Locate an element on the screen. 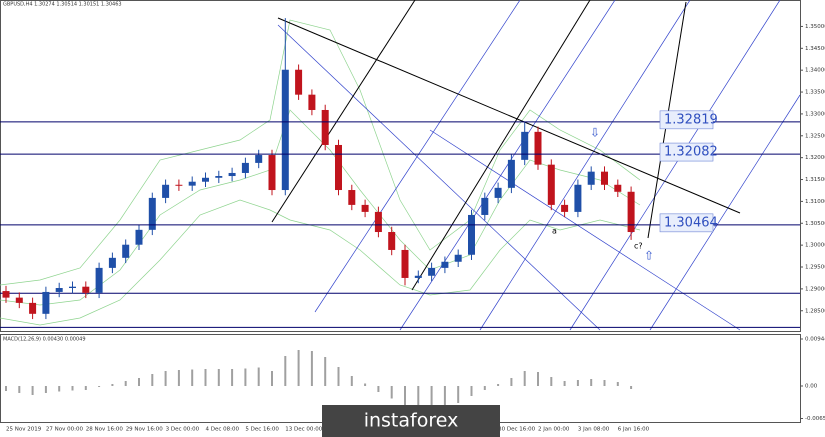  y-tick-label: 1.32500 is located at coordinates (815, 136).